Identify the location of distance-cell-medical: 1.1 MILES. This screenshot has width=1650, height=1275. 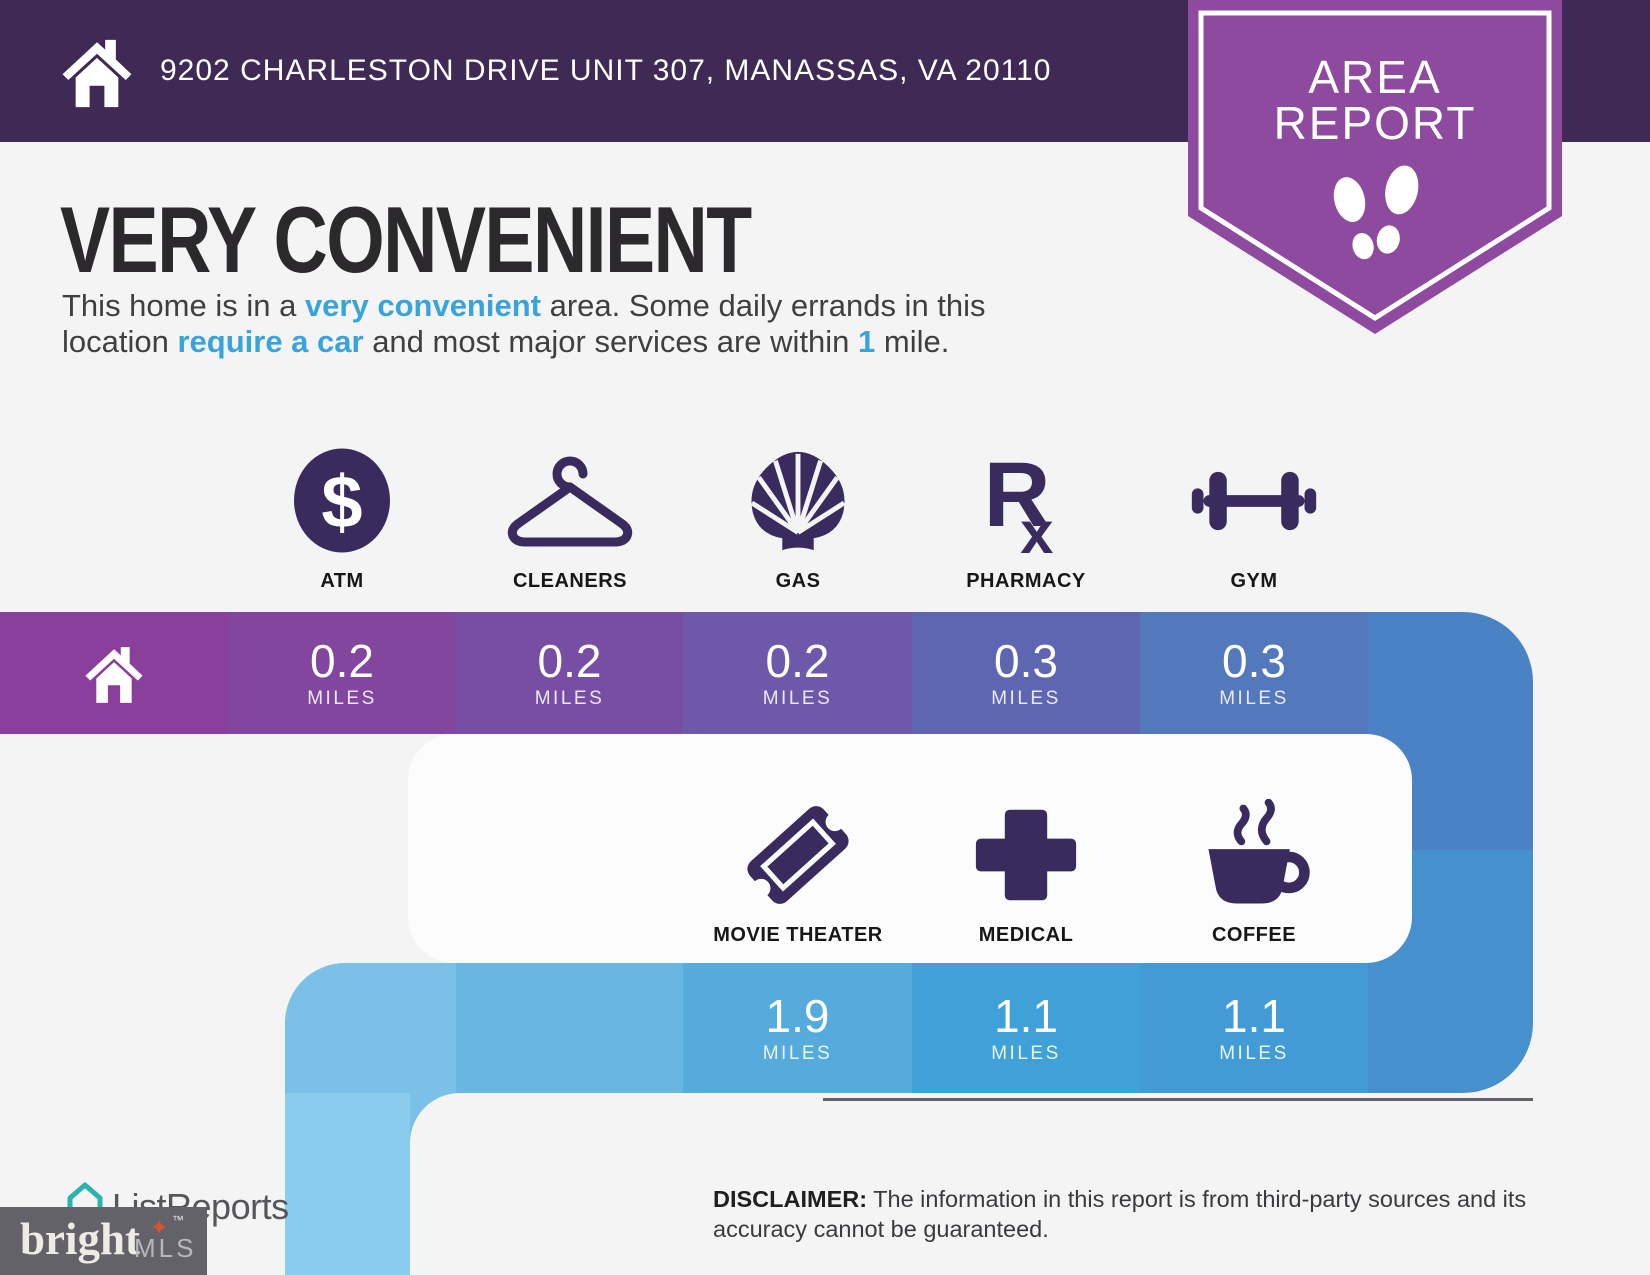
(1026, 1028).